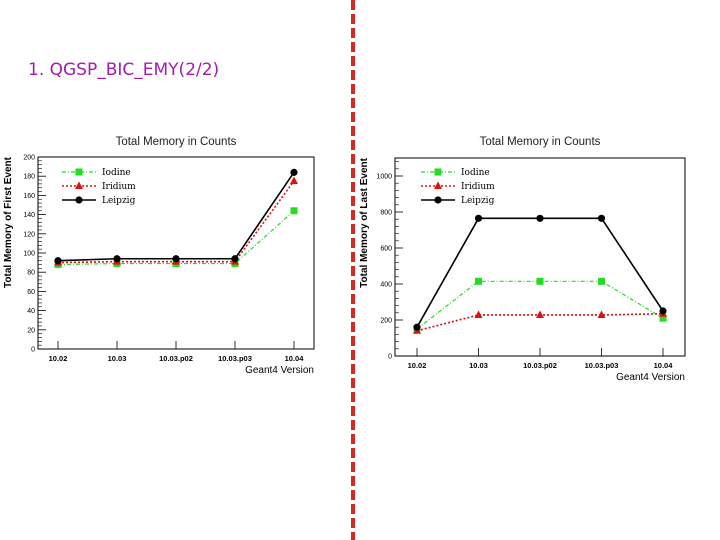 This screenshot has height=540, width=720. What do you see at coordinates (384, 177) in the screenshot?
I see `y-tick-label: 1000` at bounding box center [384, 177].